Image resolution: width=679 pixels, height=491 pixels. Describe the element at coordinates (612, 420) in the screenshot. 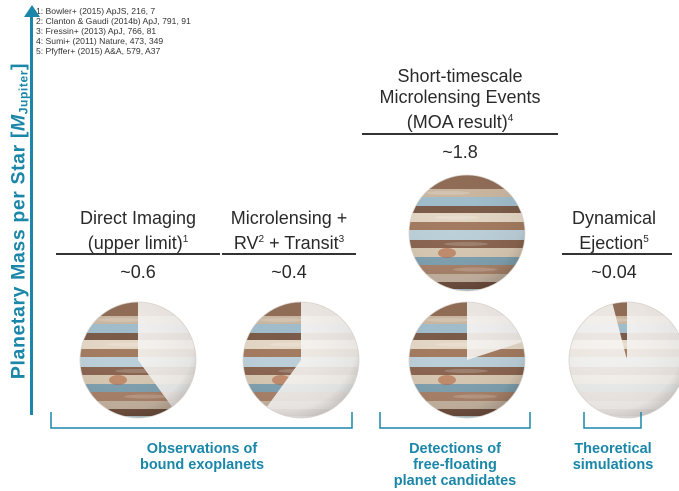

I see `bracket-theoretical` at that location.